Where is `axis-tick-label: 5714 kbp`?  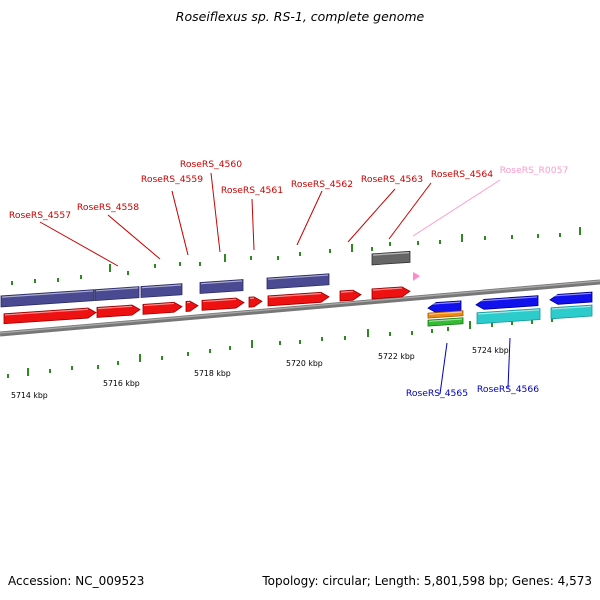
axis-tick-label: 5714 kbp is located at coordinates (29, 395).